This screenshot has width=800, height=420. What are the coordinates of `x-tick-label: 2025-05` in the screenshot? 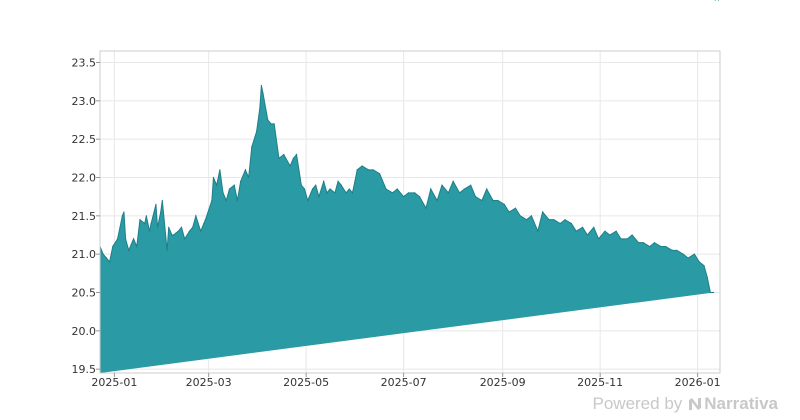 It's located at (306, 382).